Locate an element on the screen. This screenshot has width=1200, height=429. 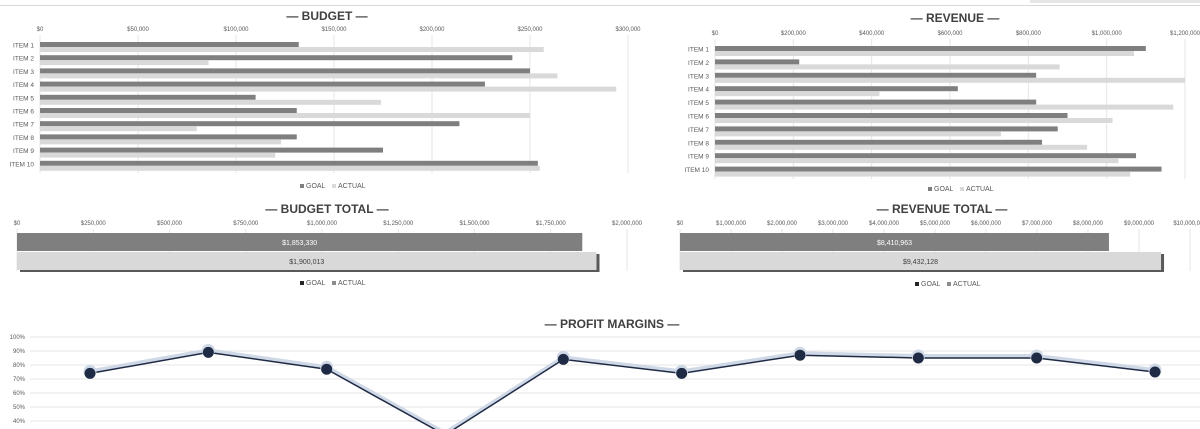
budget_total-bar-goal is located at coordinates (300, 242).